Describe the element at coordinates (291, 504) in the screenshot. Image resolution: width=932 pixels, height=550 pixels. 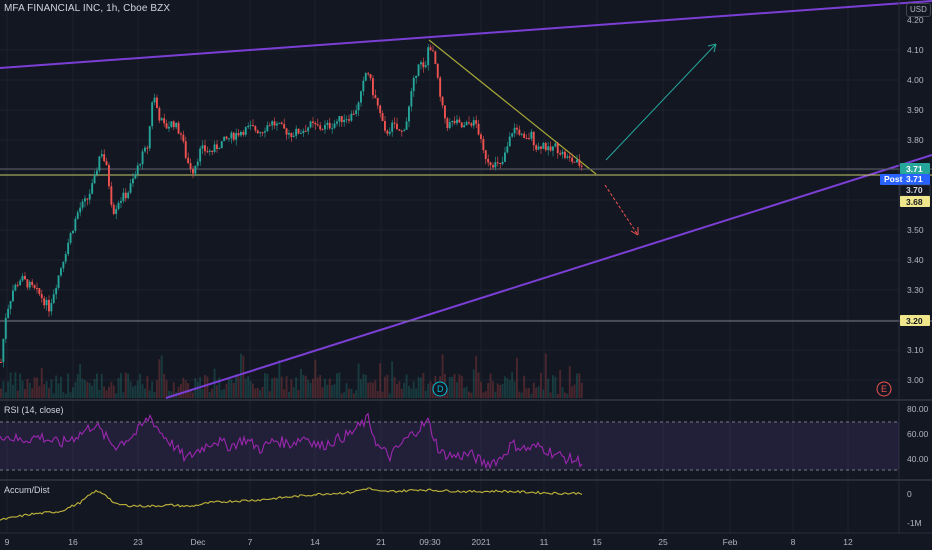
I see `accum-dist-line` at that location.